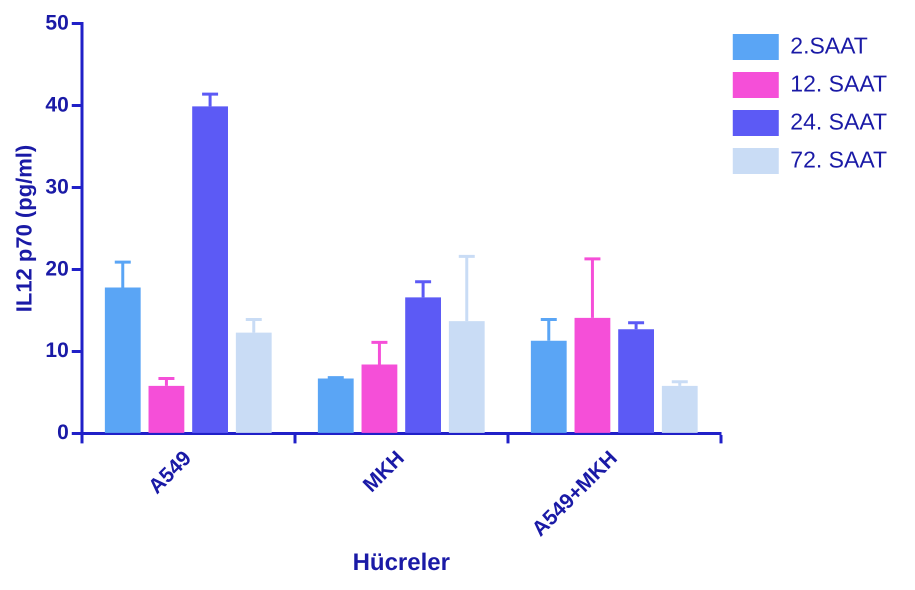 The image size is (915, 590). Describe the element at coordinates (63, 432) in the screenshot. I see `y-tick-label: 0` at that location.